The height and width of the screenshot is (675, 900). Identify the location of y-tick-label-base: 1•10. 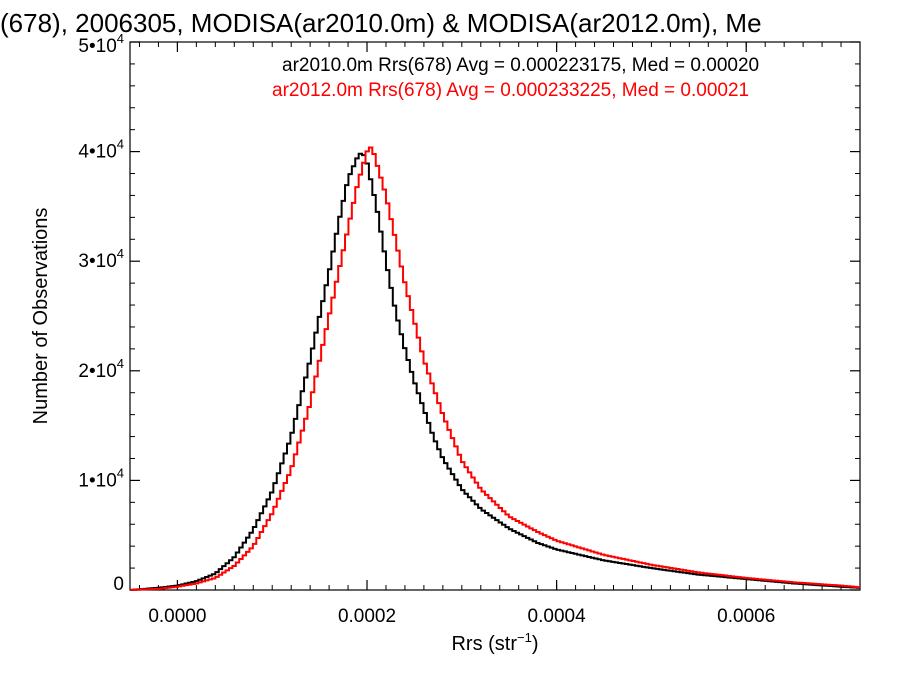
(97, 480).